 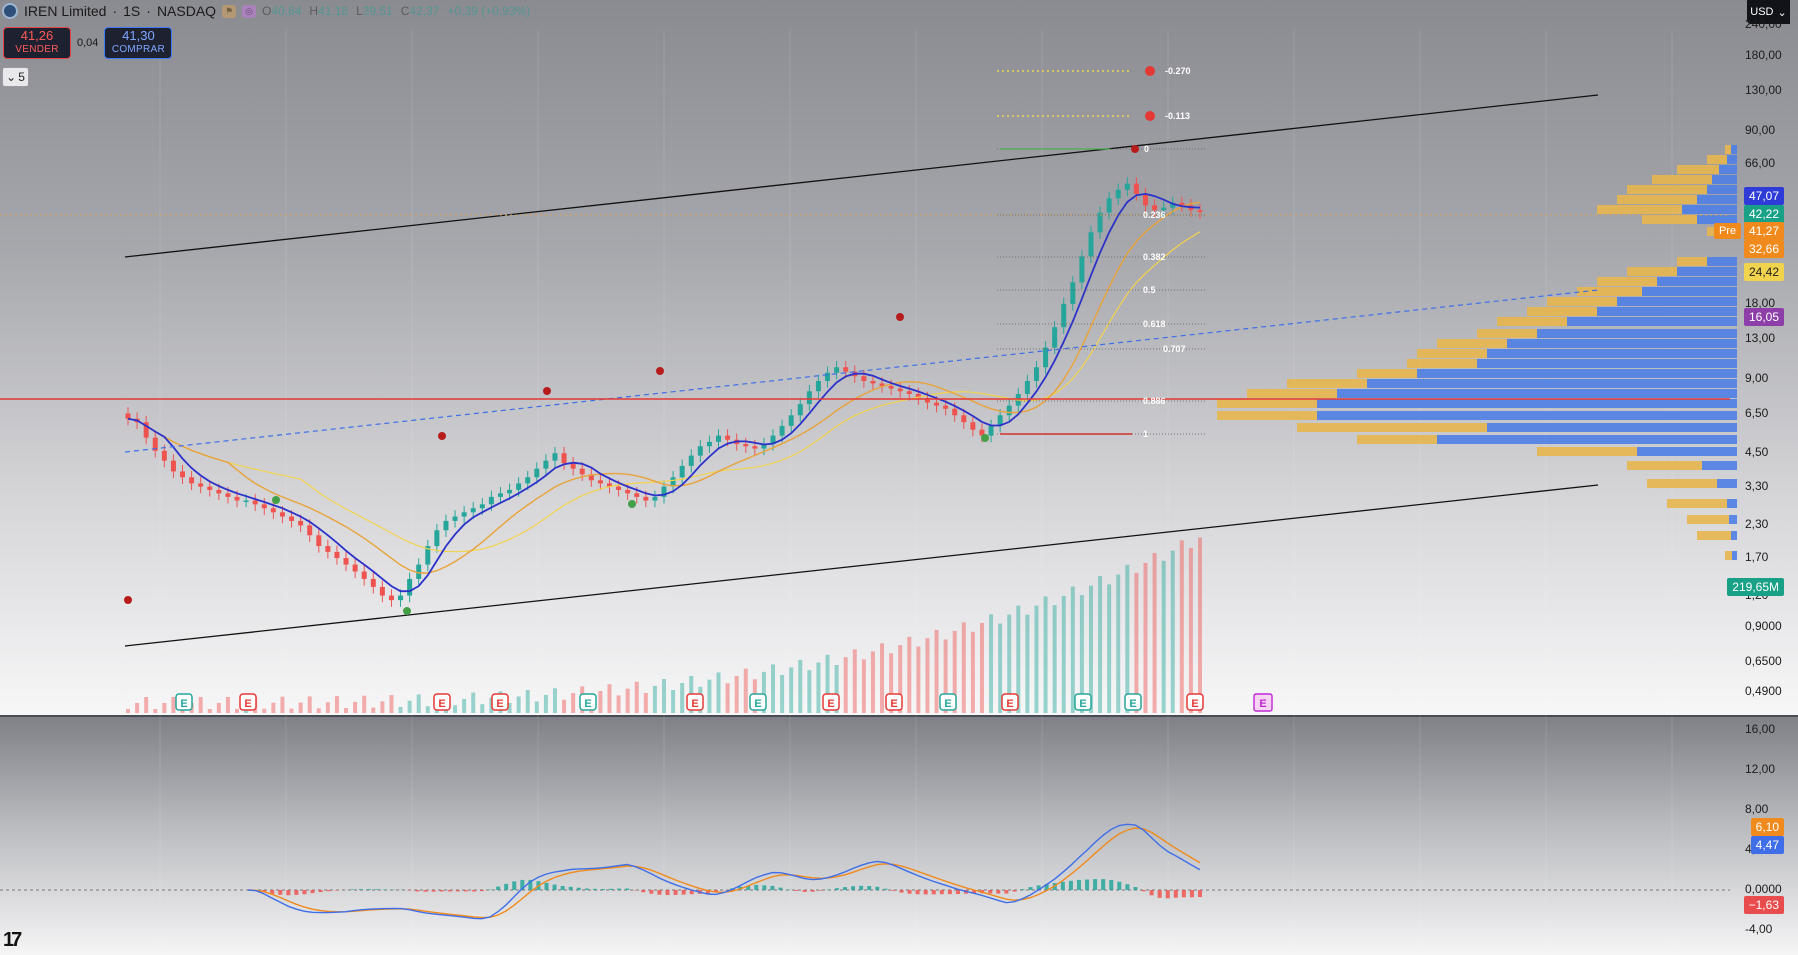 What do you see at coordinates (131, 11) in the screenshot?
I see `symbol-interval: 1S` at bounding box center [131, 11].